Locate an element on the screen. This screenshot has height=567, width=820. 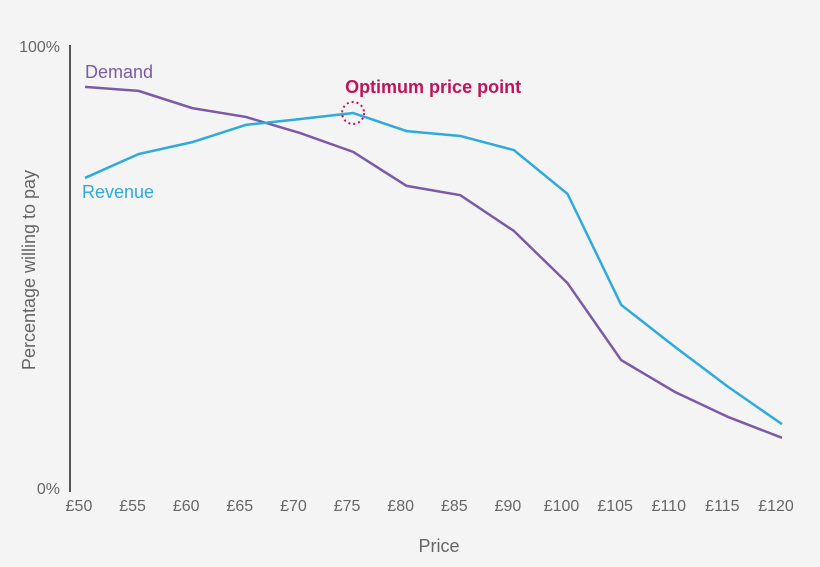
x-tick-label: £60 is located at coordinates (186, 506).